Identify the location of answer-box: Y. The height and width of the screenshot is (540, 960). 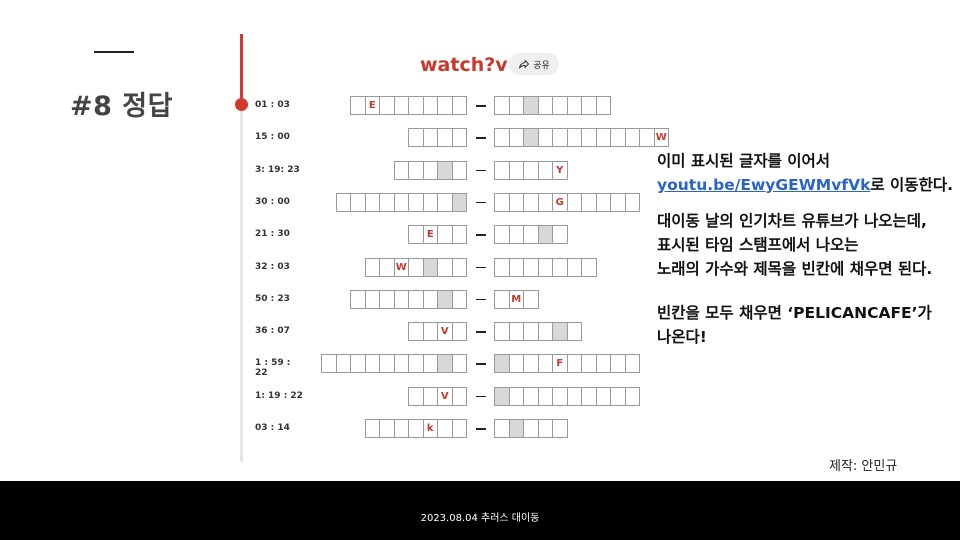
(560, 170).